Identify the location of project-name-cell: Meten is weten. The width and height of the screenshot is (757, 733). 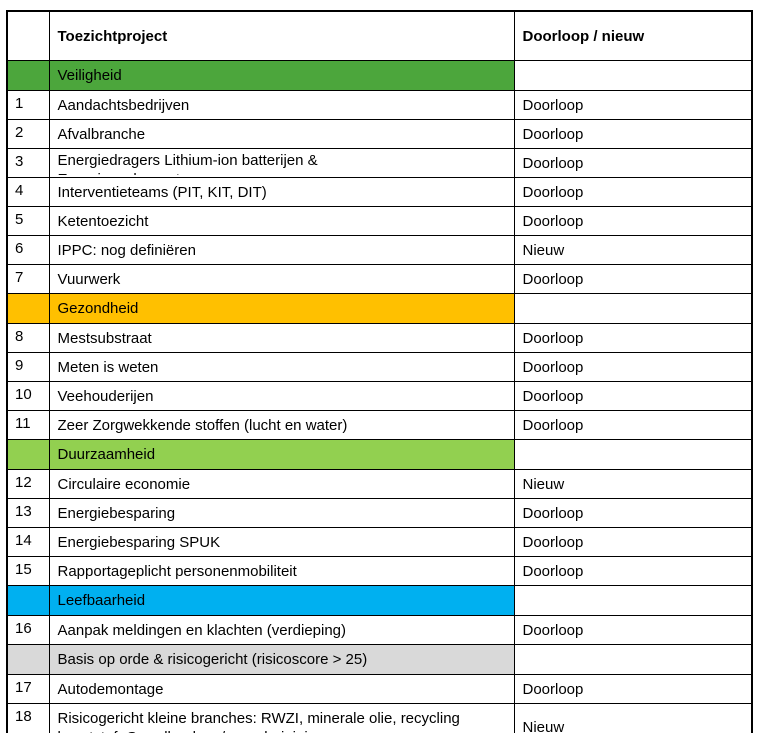
(281, 367).